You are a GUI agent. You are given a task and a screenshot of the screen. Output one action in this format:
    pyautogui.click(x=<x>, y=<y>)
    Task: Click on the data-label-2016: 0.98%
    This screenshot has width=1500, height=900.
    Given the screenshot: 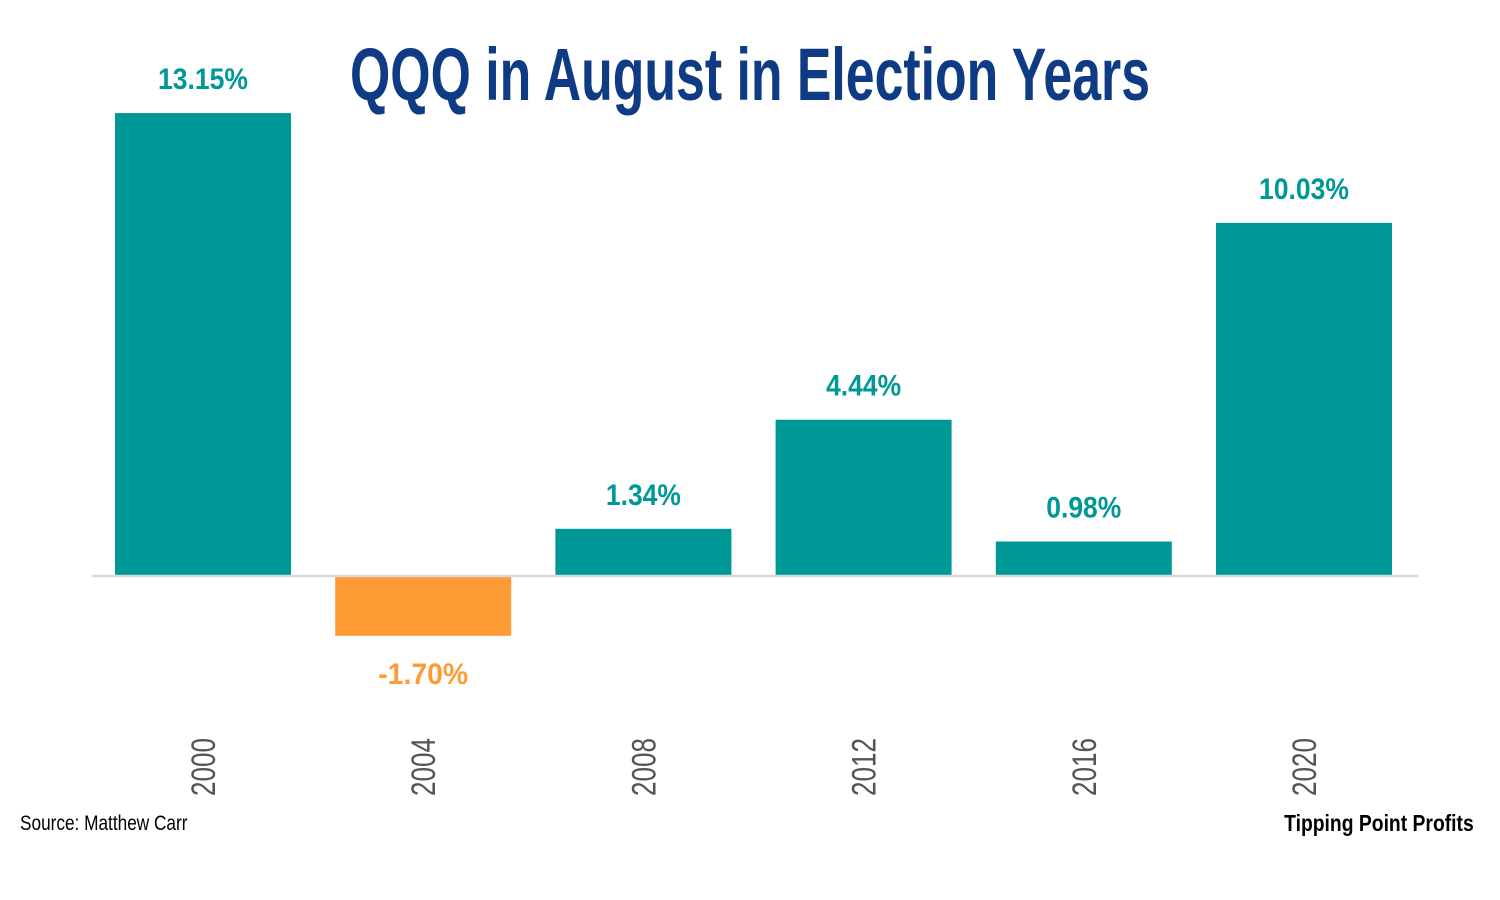 What is the action you would take?
    pyautogui.click(x=1083, y=508)
    